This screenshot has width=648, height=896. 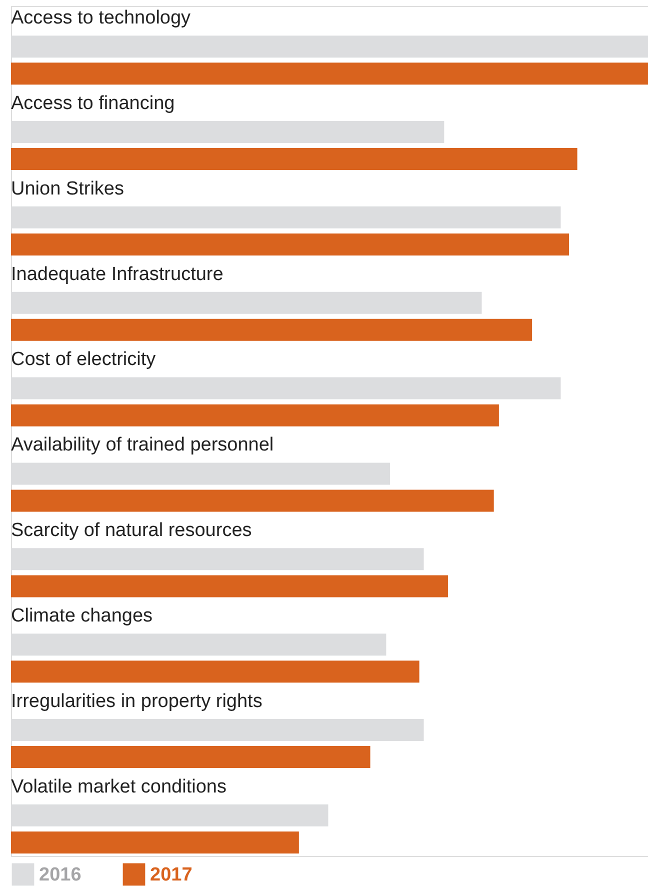 What do you see at coordinates (67, 189) in the screenshot?
I see `y-tick-label: Union Strikes` at bounding box center [67, 189].